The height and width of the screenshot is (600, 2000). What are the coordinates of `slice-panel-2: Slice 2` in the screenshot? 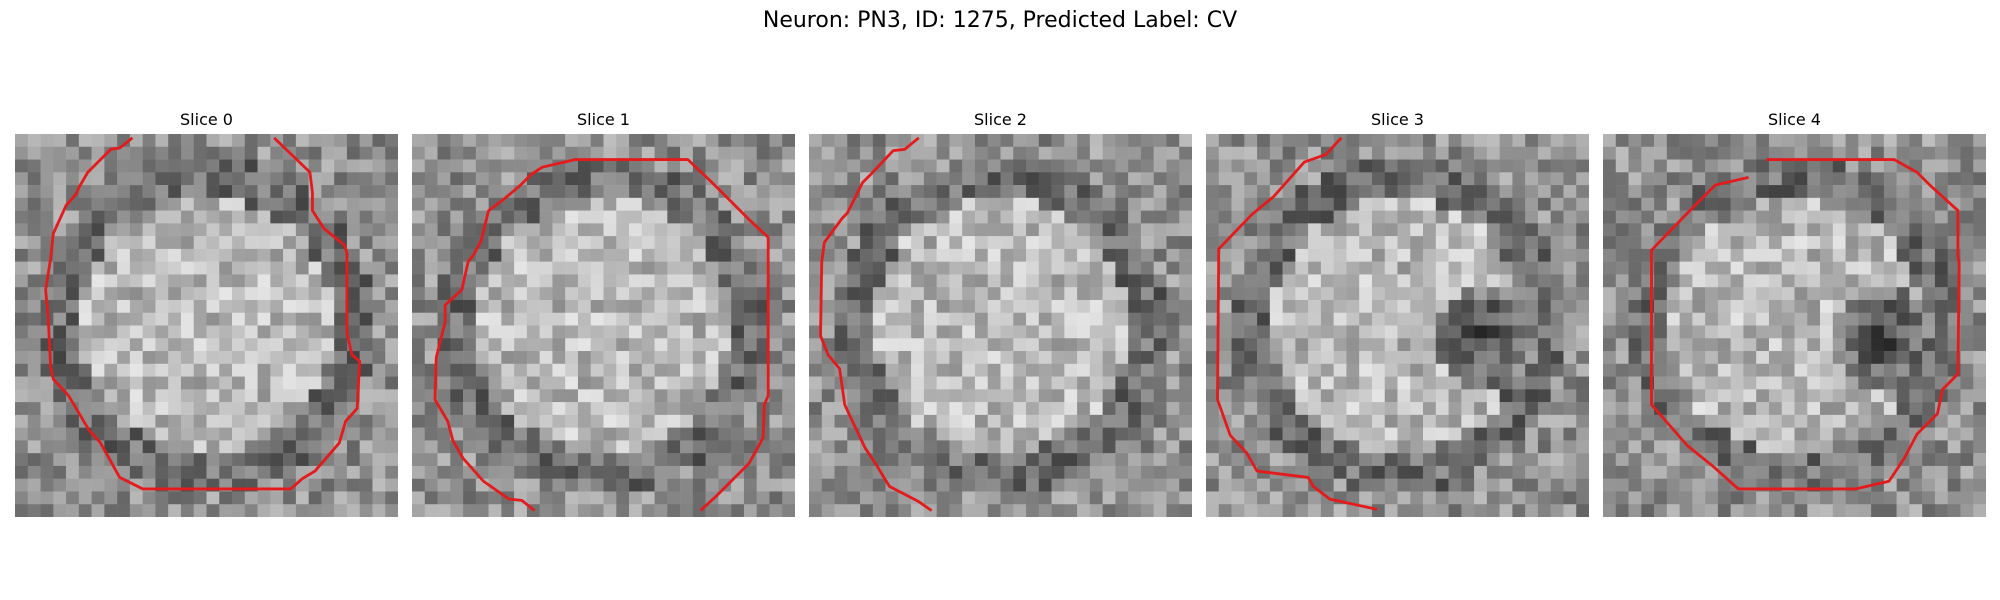 It's located at (1000, 313).